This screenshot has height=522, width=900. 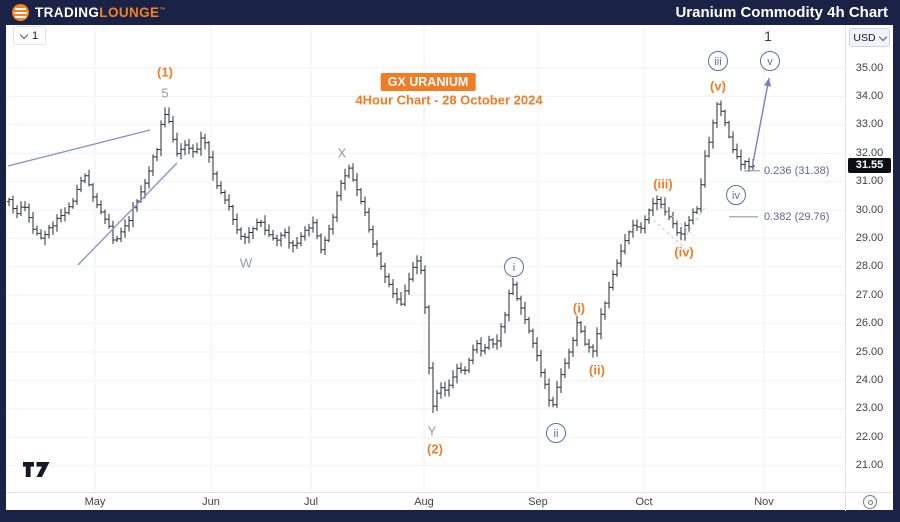 What do you see at coordinates (869, 237) in the screenshot?
I see `price-axis-tick: 29.00` at bounding box center [869, 237].